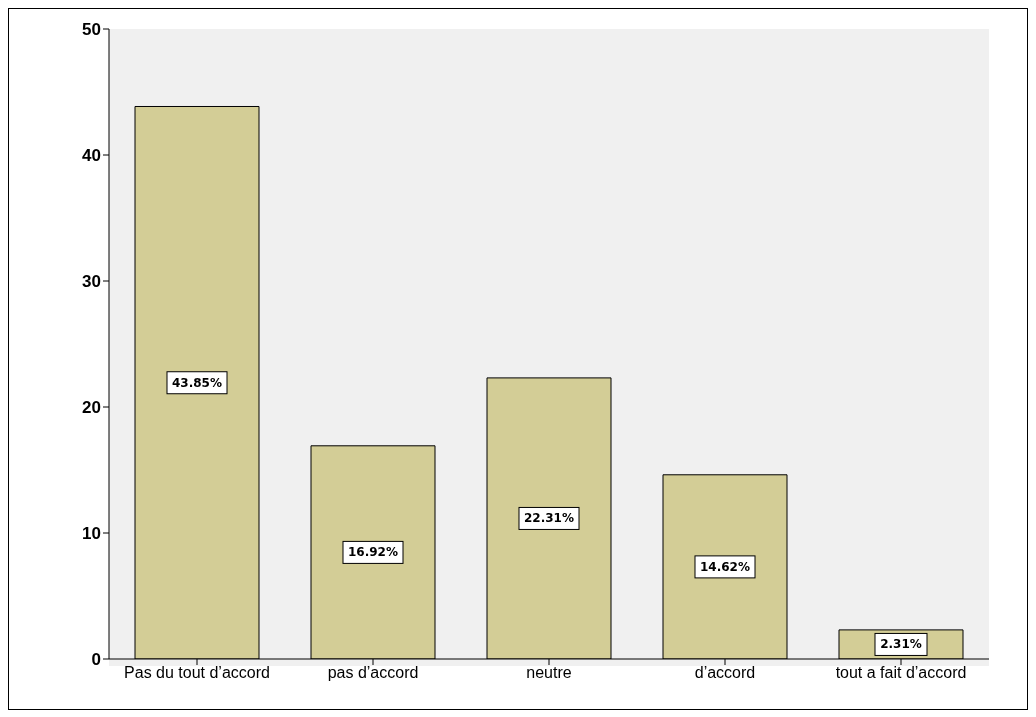 The width and height of the screenshot is (1036, 717). What do you see at coordinates (901, 673) in the screenshot?
I see `x-tick-label: tout a fait d’accord` at bounding box center [901, 673].